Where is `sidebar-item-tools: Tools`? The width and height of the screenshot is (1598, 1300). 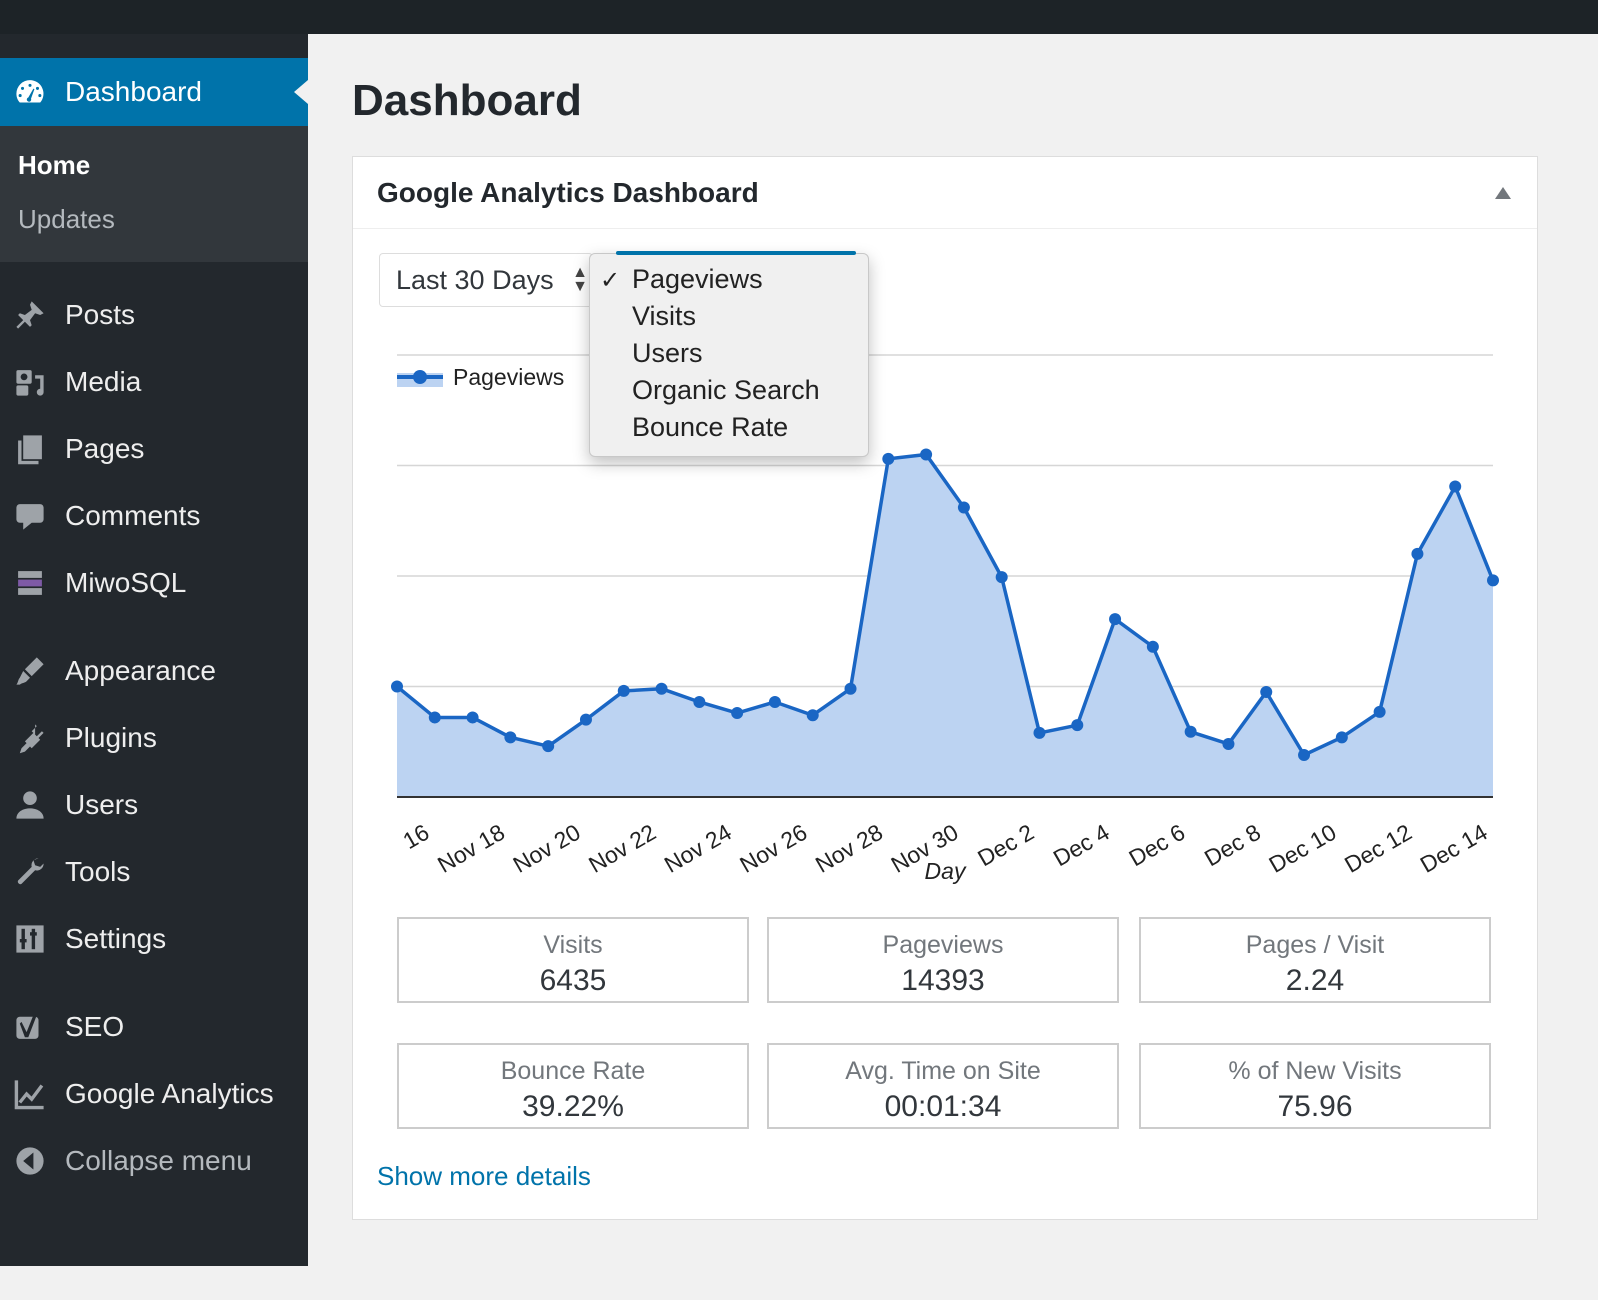 sidebar-item-tools: Tools is located at coordinates (154, 872).